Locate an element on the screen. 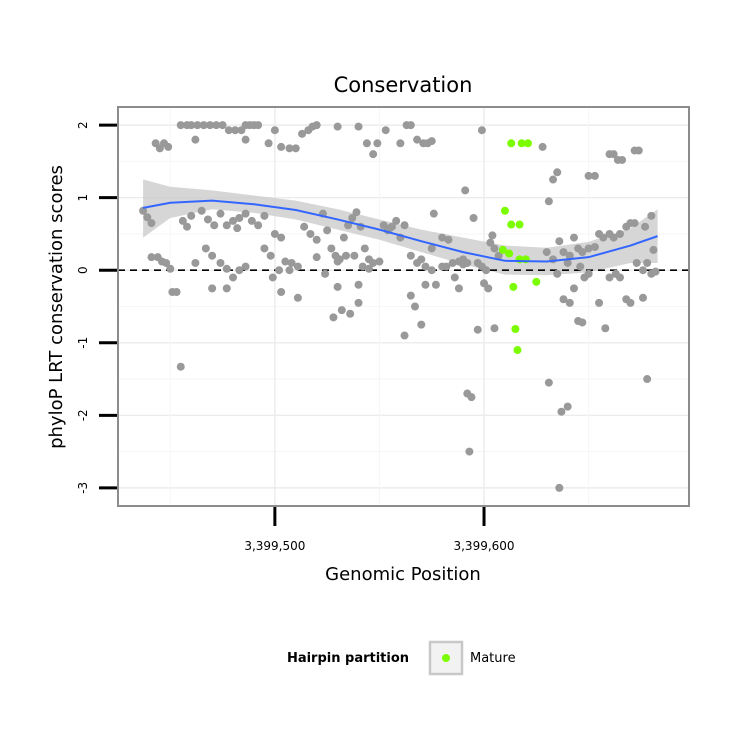 The width and height of the screenshot is (750, 750). smooth-line is located at coordinates (400, 231).